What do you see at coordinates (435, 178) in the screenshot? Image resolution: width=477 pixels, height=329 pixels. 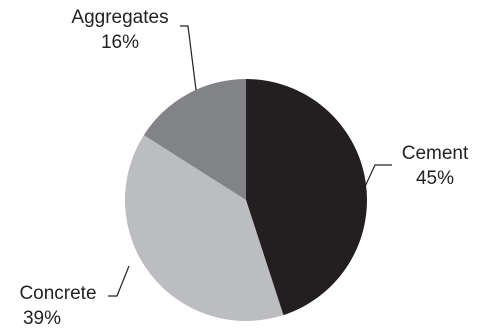 I see `slice-value-cement: 45%` at bounding box center [435, 178].